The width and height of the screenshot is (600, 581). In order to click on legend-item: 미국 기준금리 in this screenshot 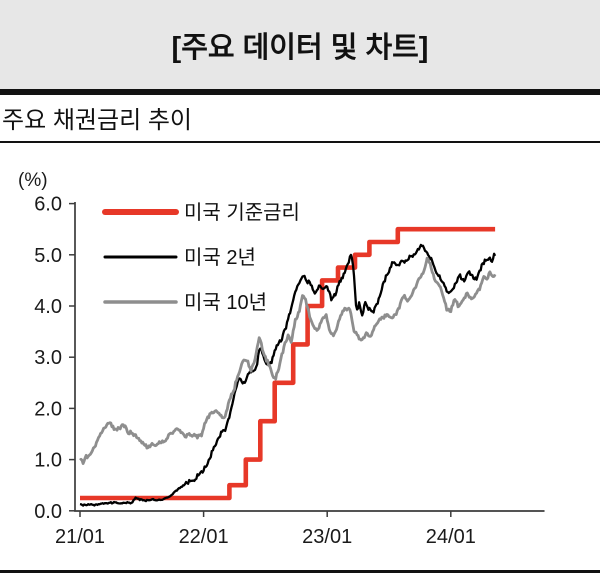, I will do `click(201, 212)`.